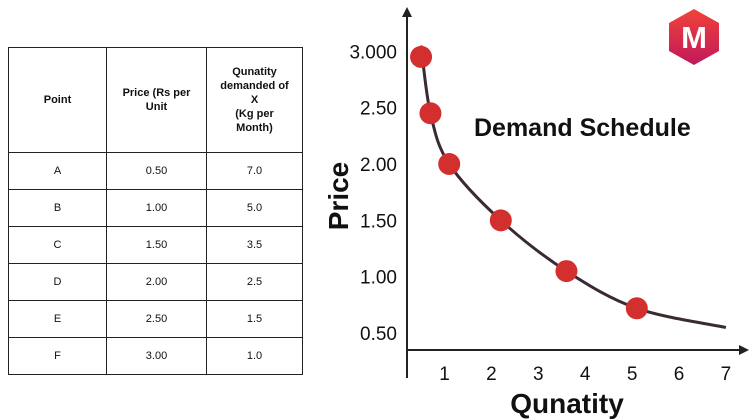 This screenshot has height=420, width=750. What do you see at coordinates (338, 196) in the screenshot?
I see `y-axis-title: Price` at bounding box center [338, 196].